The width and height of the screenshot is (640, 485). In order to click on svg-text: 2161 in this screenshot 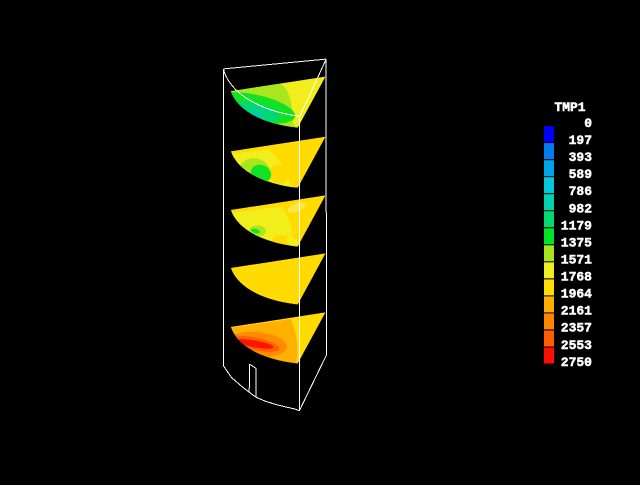, I will do `click(576, 311)`.